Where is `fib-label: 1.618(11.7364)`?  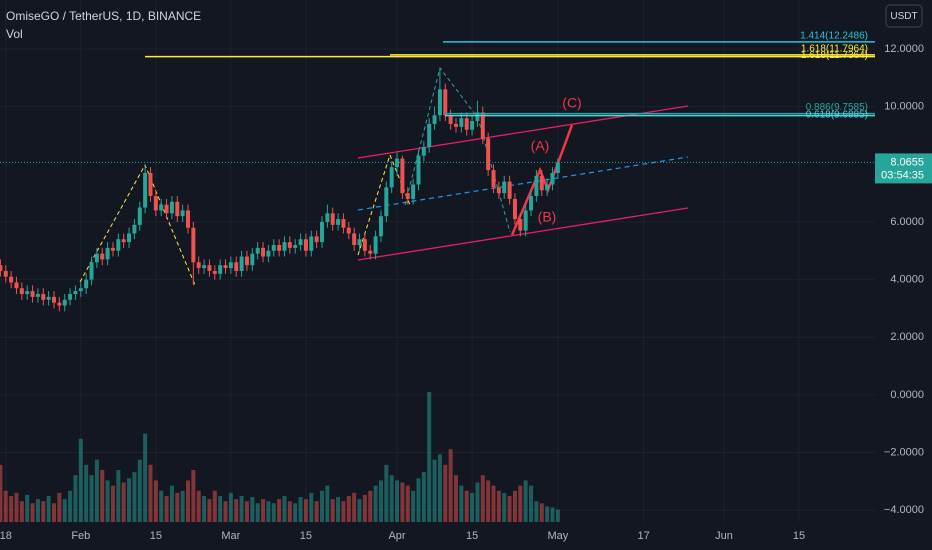 fib-label: 1.618(11.7364) is located at coordinates (834, 55).